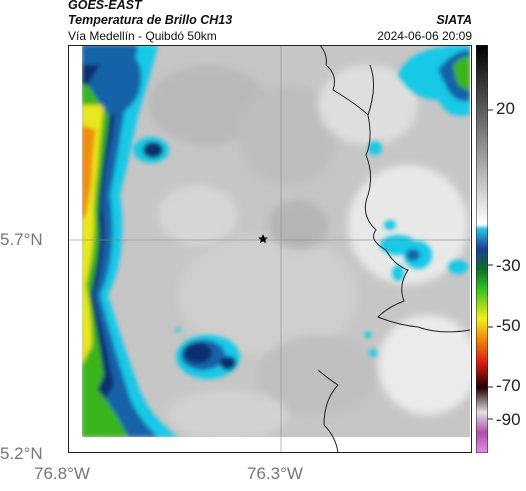 This screenshot has height=491, width=526. Describe the element at coordinates (508, 419) in the screenshot. I see `colorbar-label: -90` at that location.